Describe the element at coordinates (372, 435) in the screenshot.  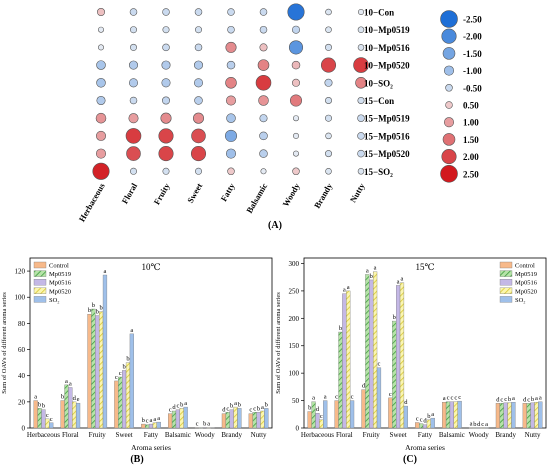
I see `x-tick-label: Fruity` at that location.